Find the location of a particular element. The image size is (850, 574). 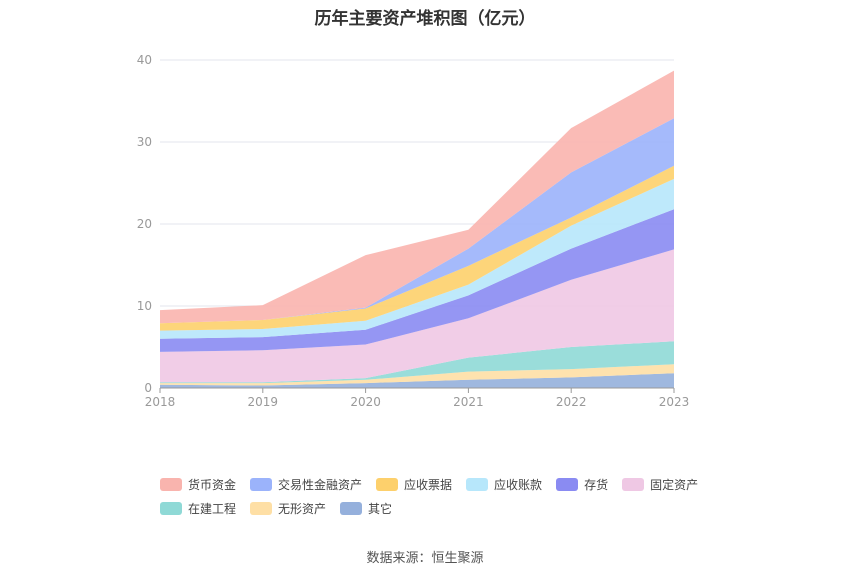

y-tick-label: 0 is located at coordinates (148, 388).